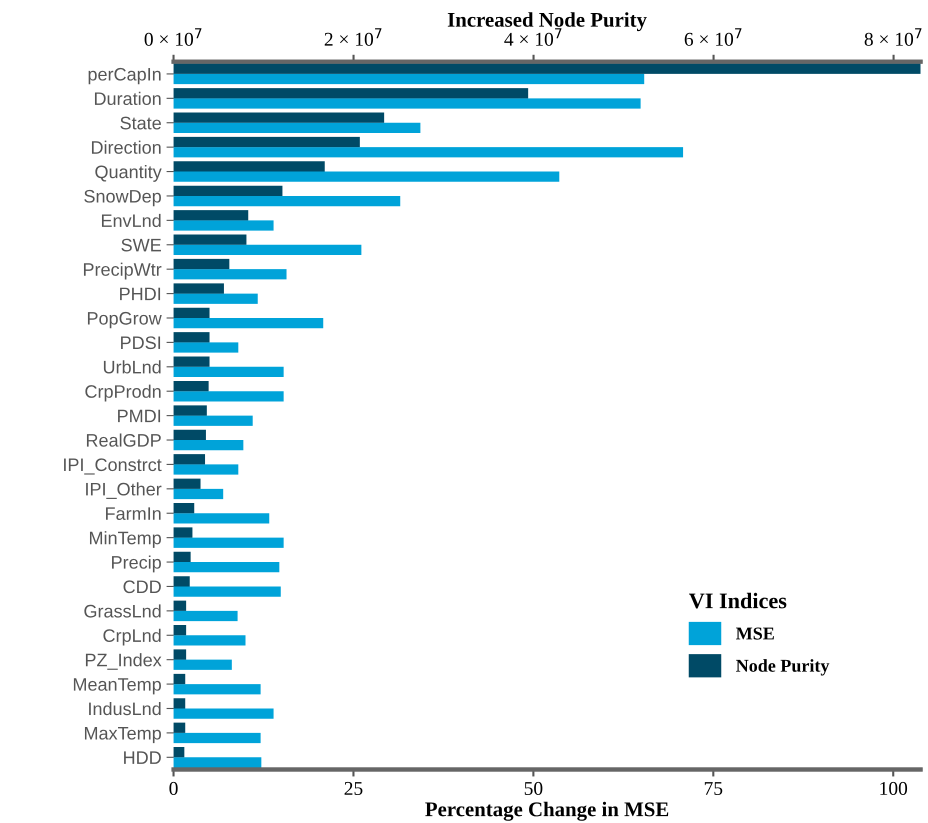 The image size is (928, 823). I want to click on y-tick-label: Duration, so click(127, 99).